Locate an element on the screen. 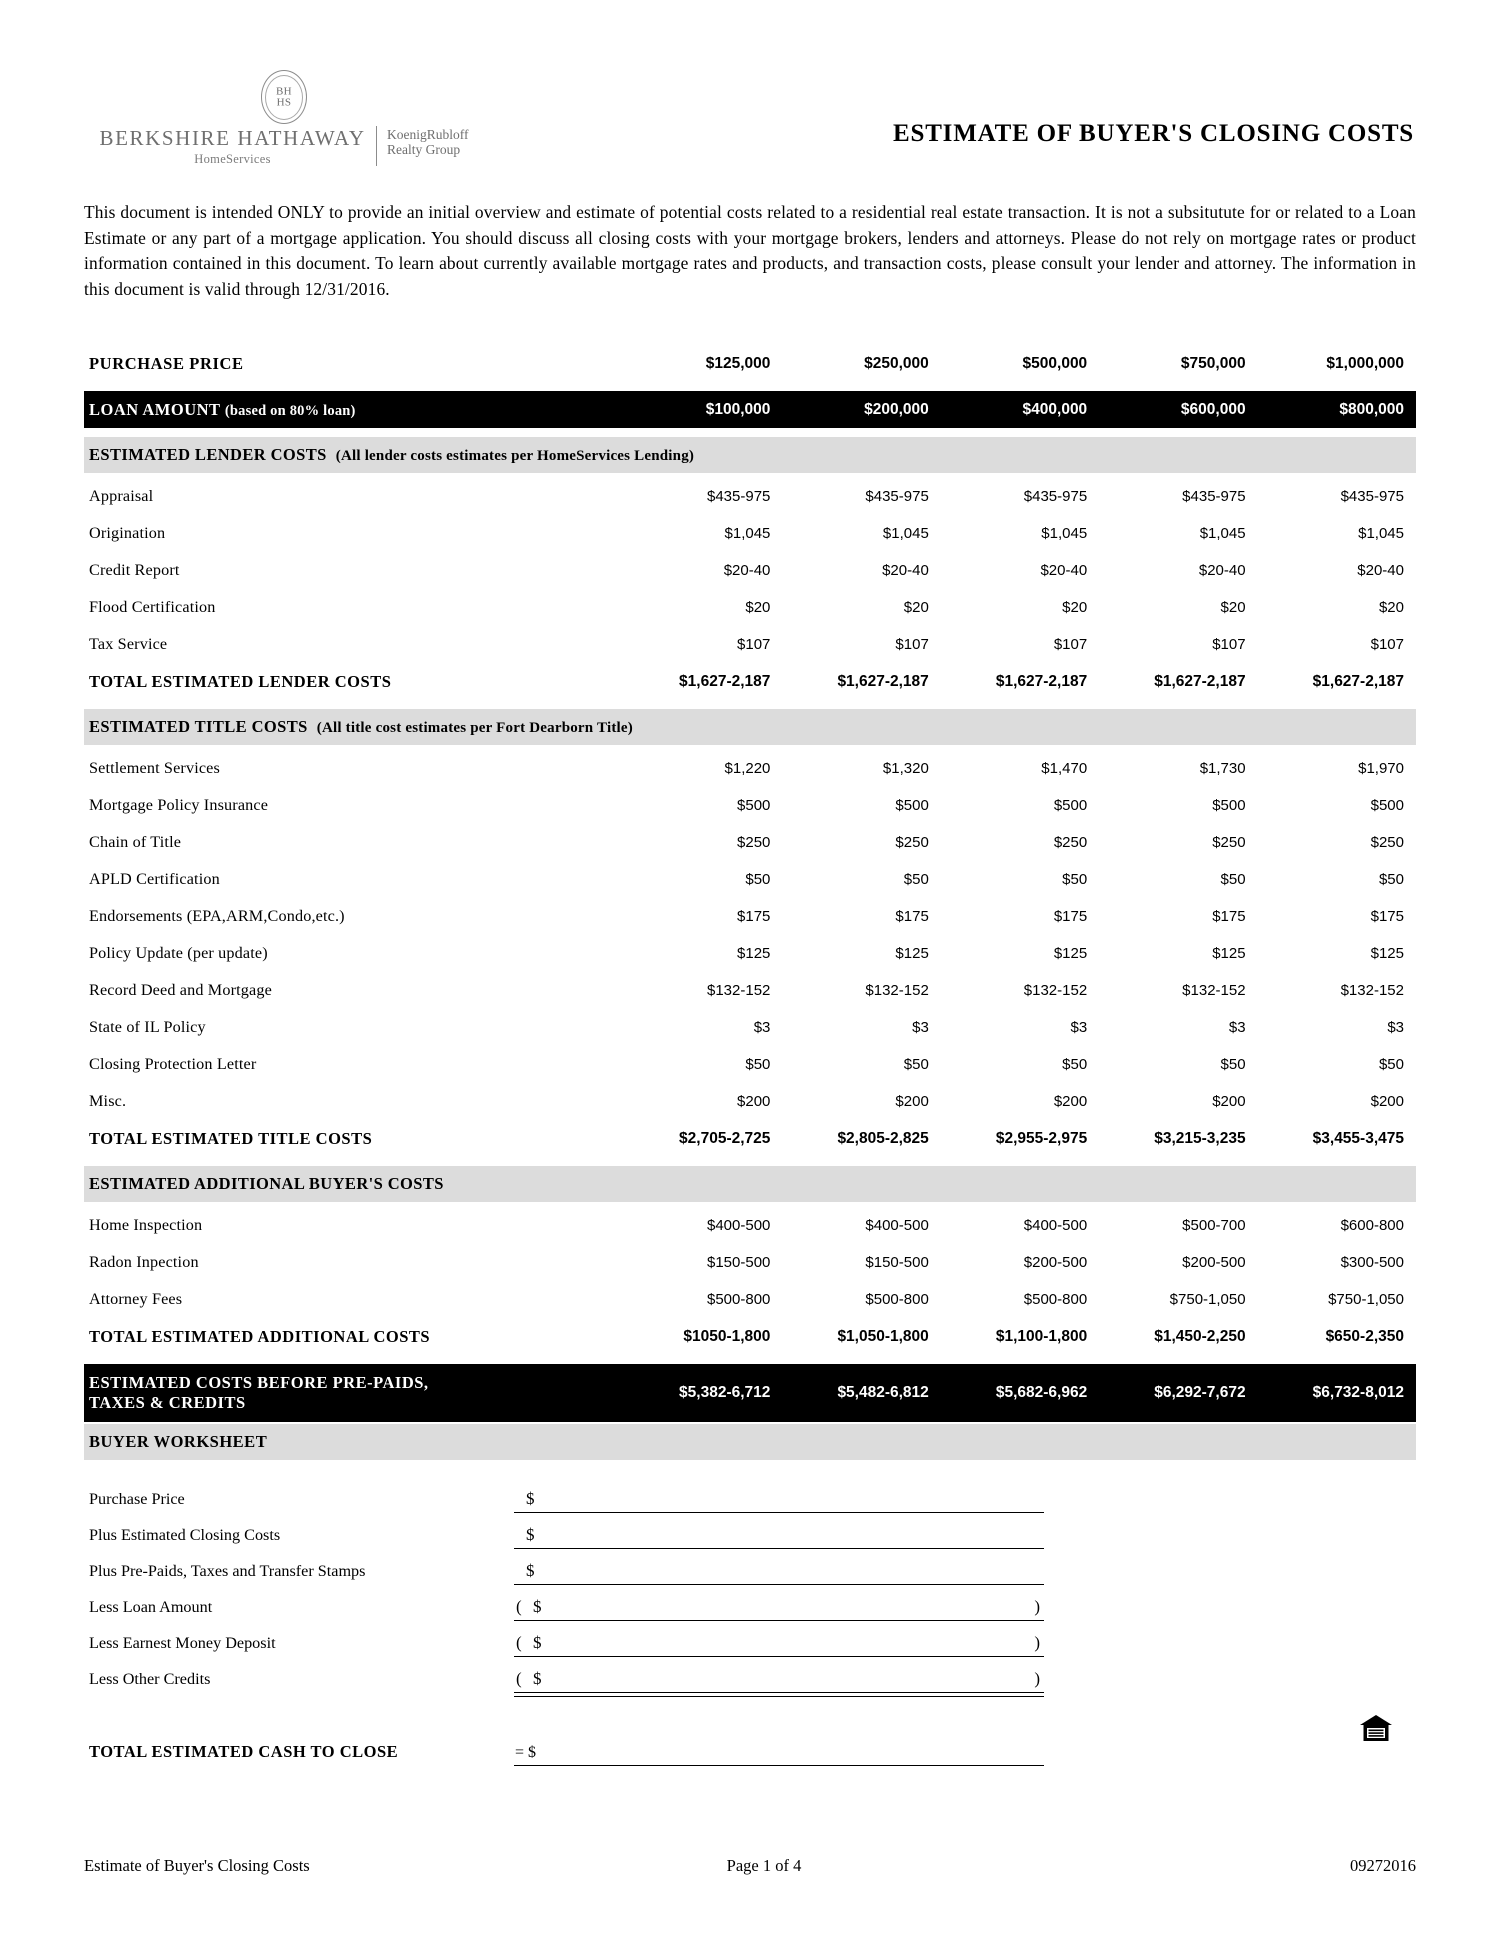  table-cell: $200-500 is located at coordinates (1214, 1262).